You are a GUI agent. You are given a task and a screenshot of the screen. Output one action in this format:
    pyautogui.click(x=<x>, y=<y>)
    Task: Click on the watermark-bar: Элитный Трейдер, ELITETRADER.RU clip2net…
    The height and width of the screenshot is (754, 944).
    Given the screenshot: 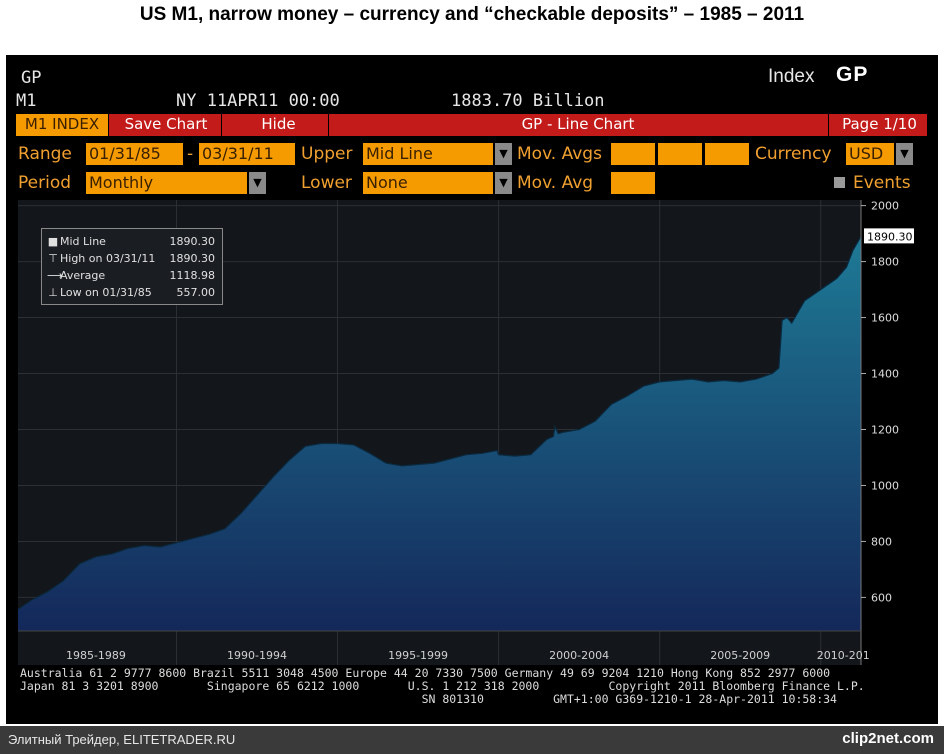 What is the action you would take?
    pyautogui.click(x=472, y=740)
    